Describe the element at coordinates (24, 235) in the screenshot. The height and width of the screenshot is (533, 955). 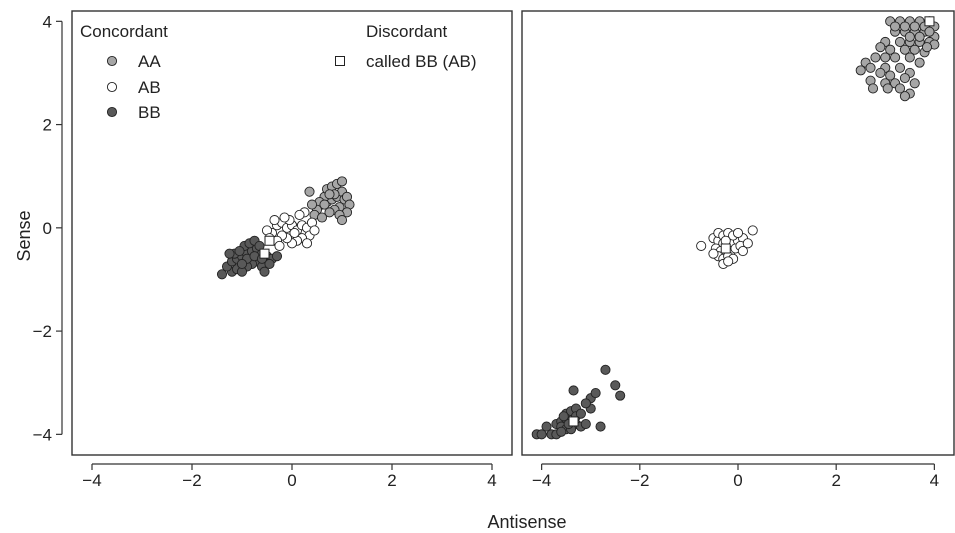
I see `y-axis-title: Sense` at that location.